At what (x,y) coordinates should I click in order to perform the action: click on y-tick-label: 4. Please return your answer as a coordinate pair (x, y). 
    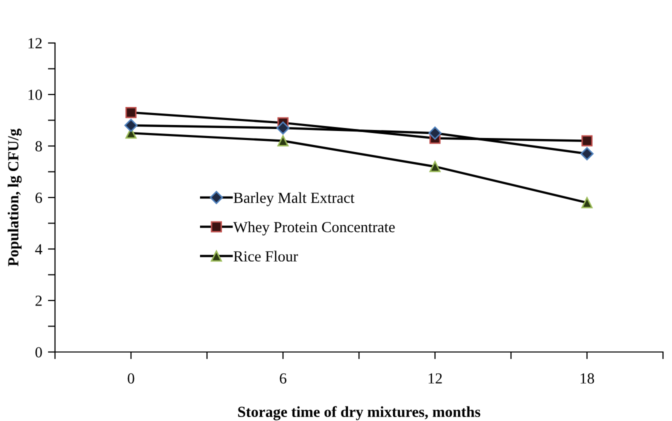
    Looking at the image, I should click on (38, 249).